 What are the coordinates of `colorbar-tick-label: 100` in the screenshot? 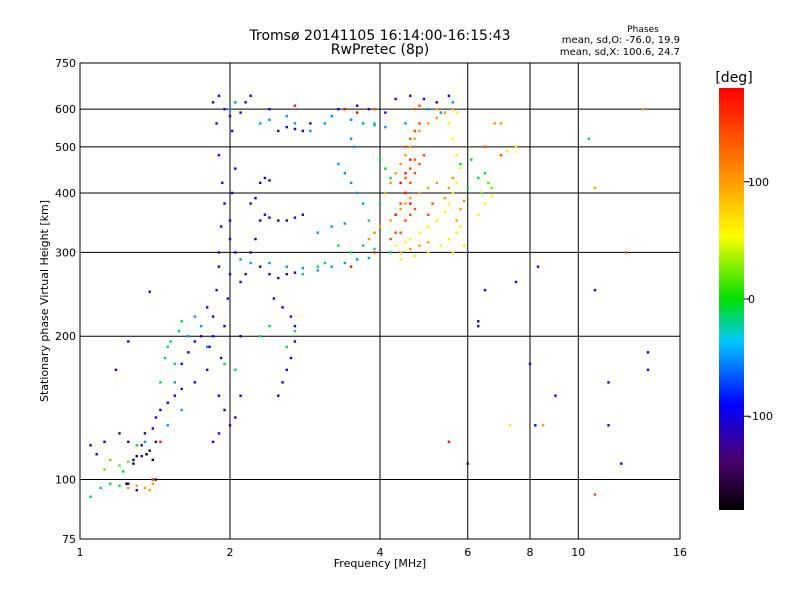 It's located at (758, 182).